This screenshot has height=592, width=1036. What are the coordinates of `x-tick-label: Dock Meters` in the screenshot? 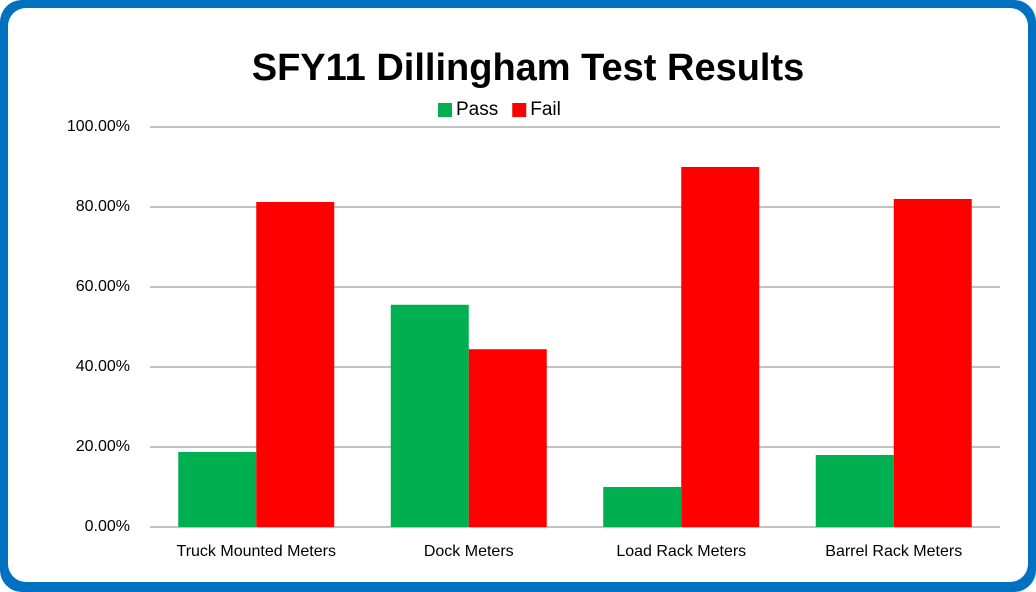 It's located at (469, 551).